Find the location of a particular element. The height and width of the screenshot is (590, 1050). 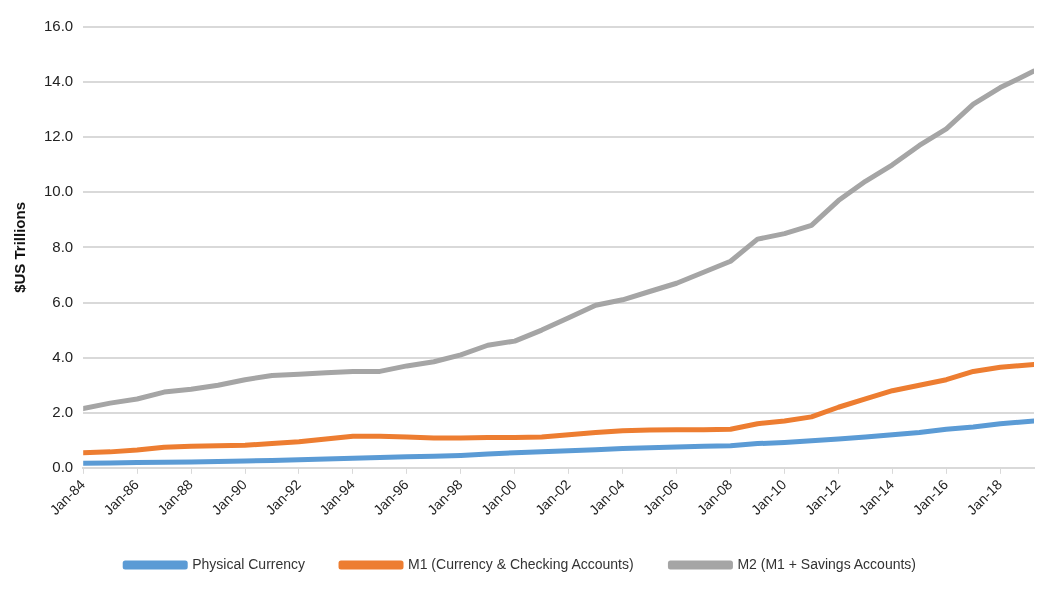

y-tick-label: 0.0 is located at coordinates (63, 466).